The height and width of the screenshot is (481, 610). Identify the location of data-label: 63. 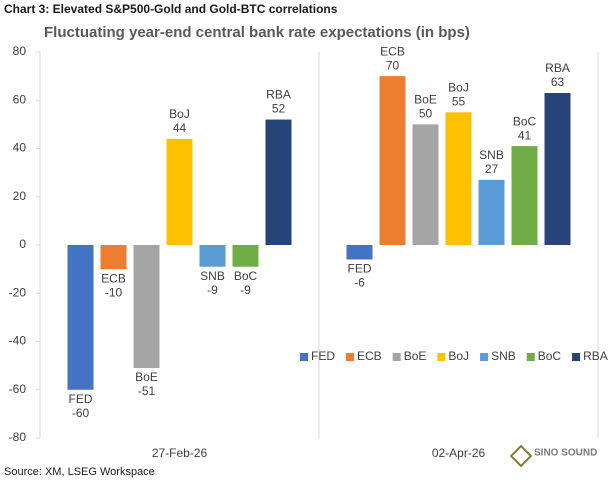
(558, 82).